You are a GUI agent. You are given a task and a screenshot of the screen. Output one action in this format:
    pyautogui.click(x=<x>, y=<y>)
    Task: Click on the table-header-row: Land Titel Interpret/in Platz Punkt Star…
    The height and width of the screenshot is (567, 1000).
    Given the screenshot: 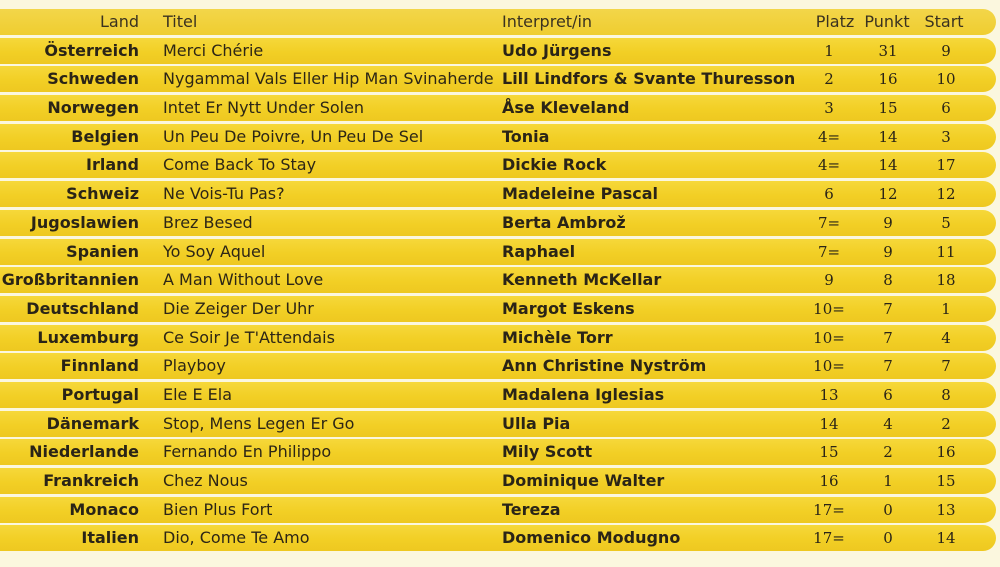 What is the action you would take?
    pyautogui.click(x=498, y=22)
    